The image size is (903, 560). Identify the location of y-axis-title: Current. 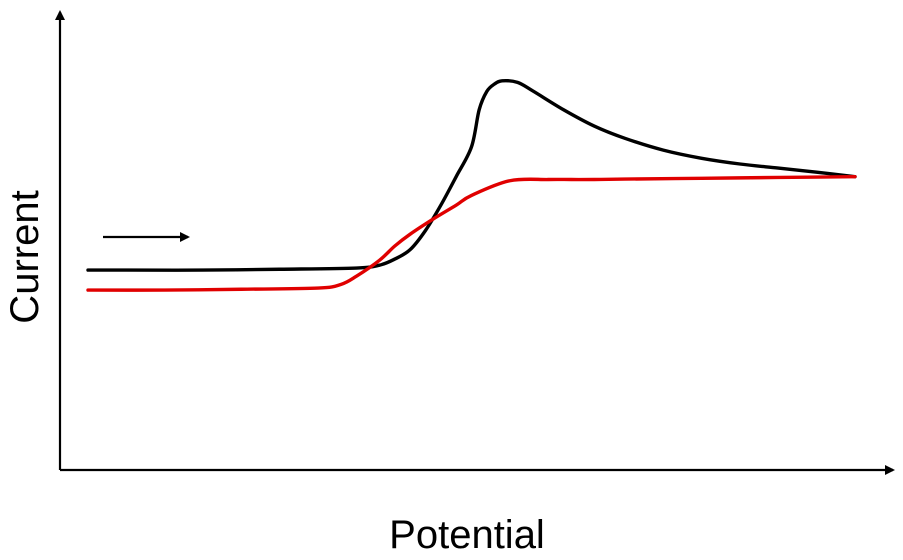
(25, 256).